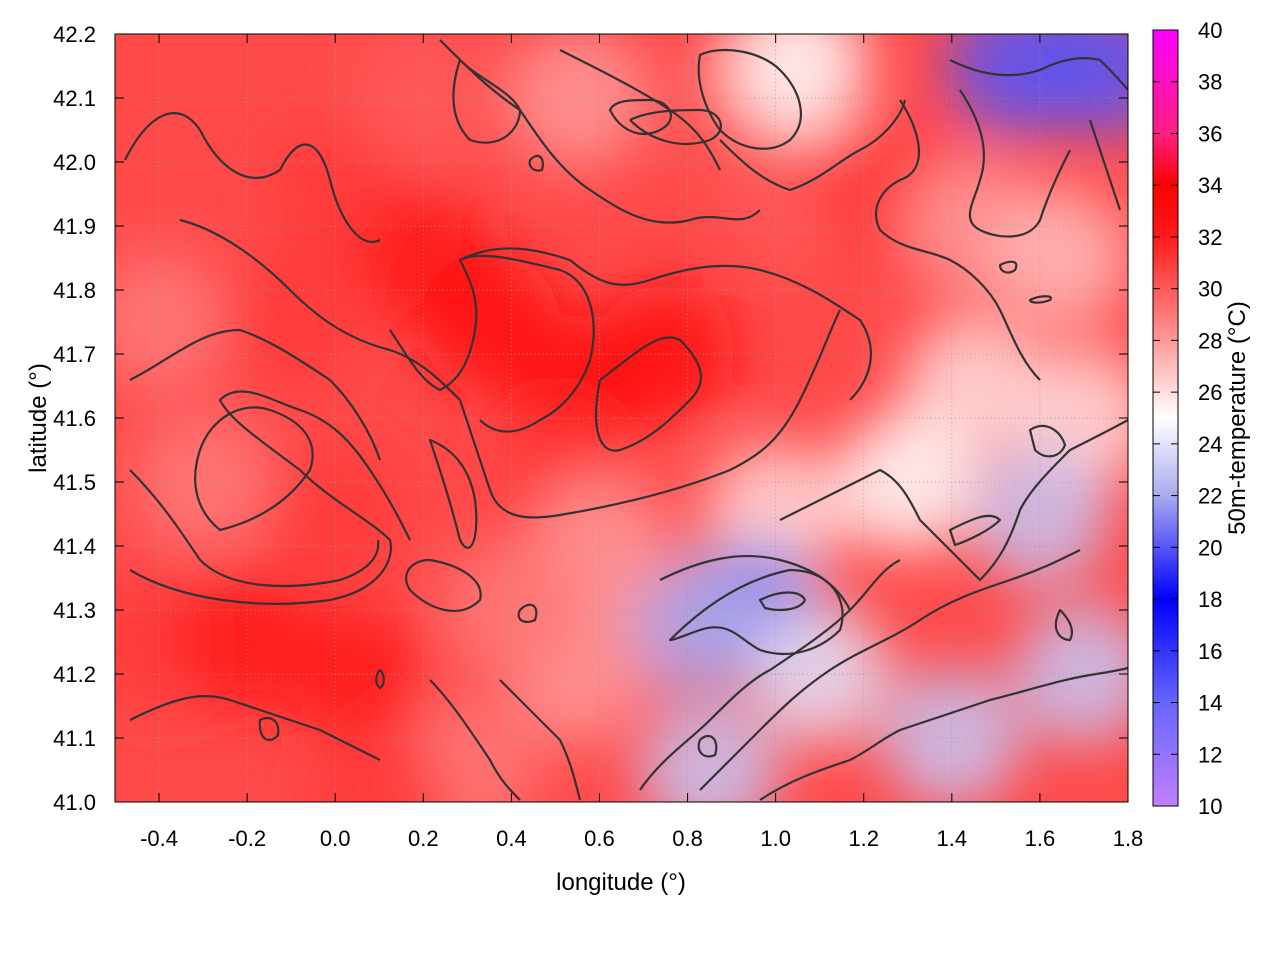 This screenshot has width=1280, height=960. Describe the element at coordinates (1210, 599) in the screenshot. I see `colorbar-tick-label: 18` at that location.